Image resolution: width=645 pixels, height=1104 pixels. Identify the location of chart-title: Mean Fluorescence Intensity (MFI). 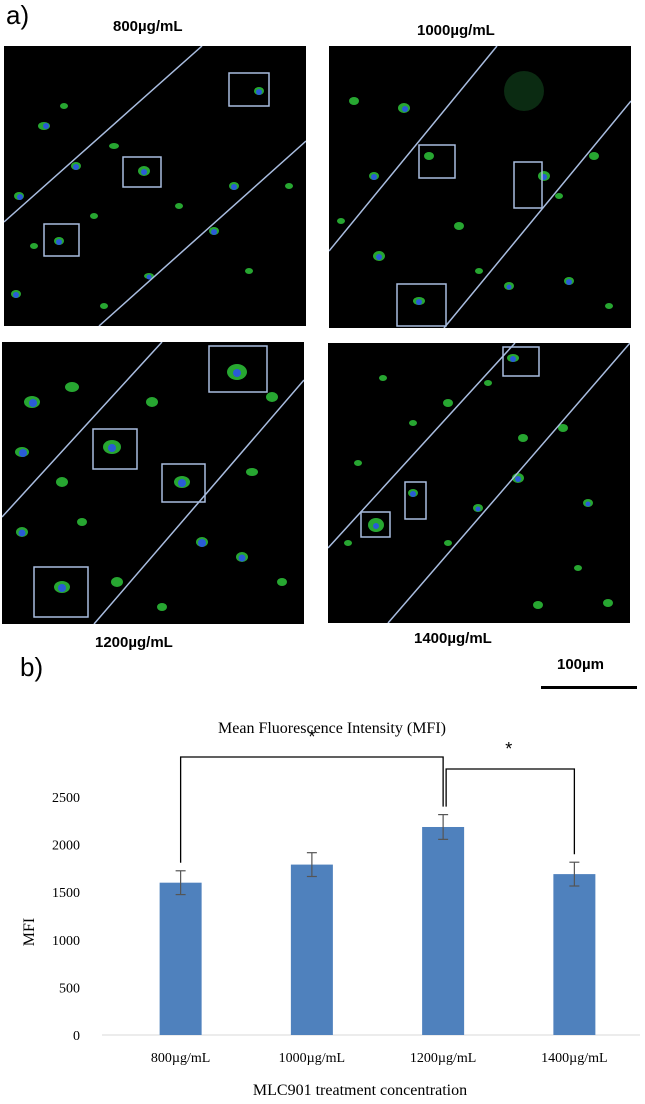
(332, 728).